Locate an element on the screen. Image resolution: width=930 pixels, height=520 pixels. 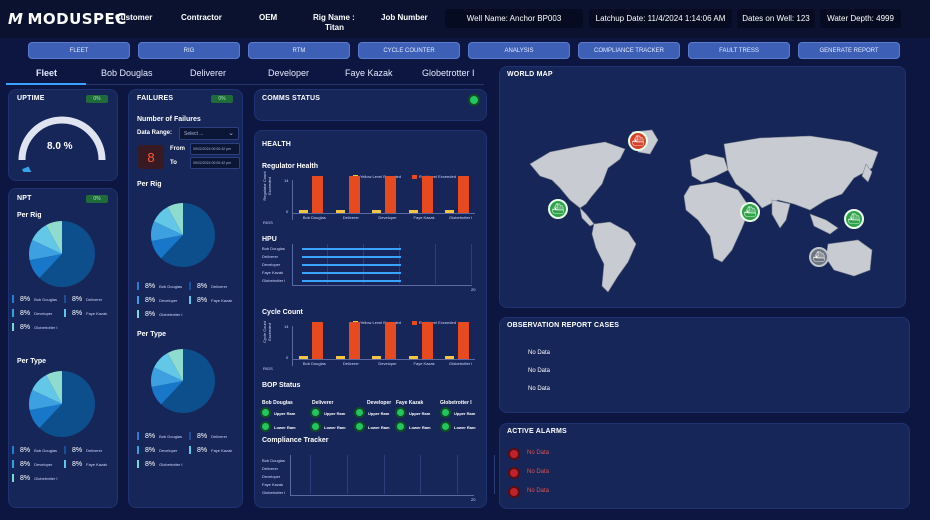
failures-per-rig-pie is located at coordinates (183, 237).